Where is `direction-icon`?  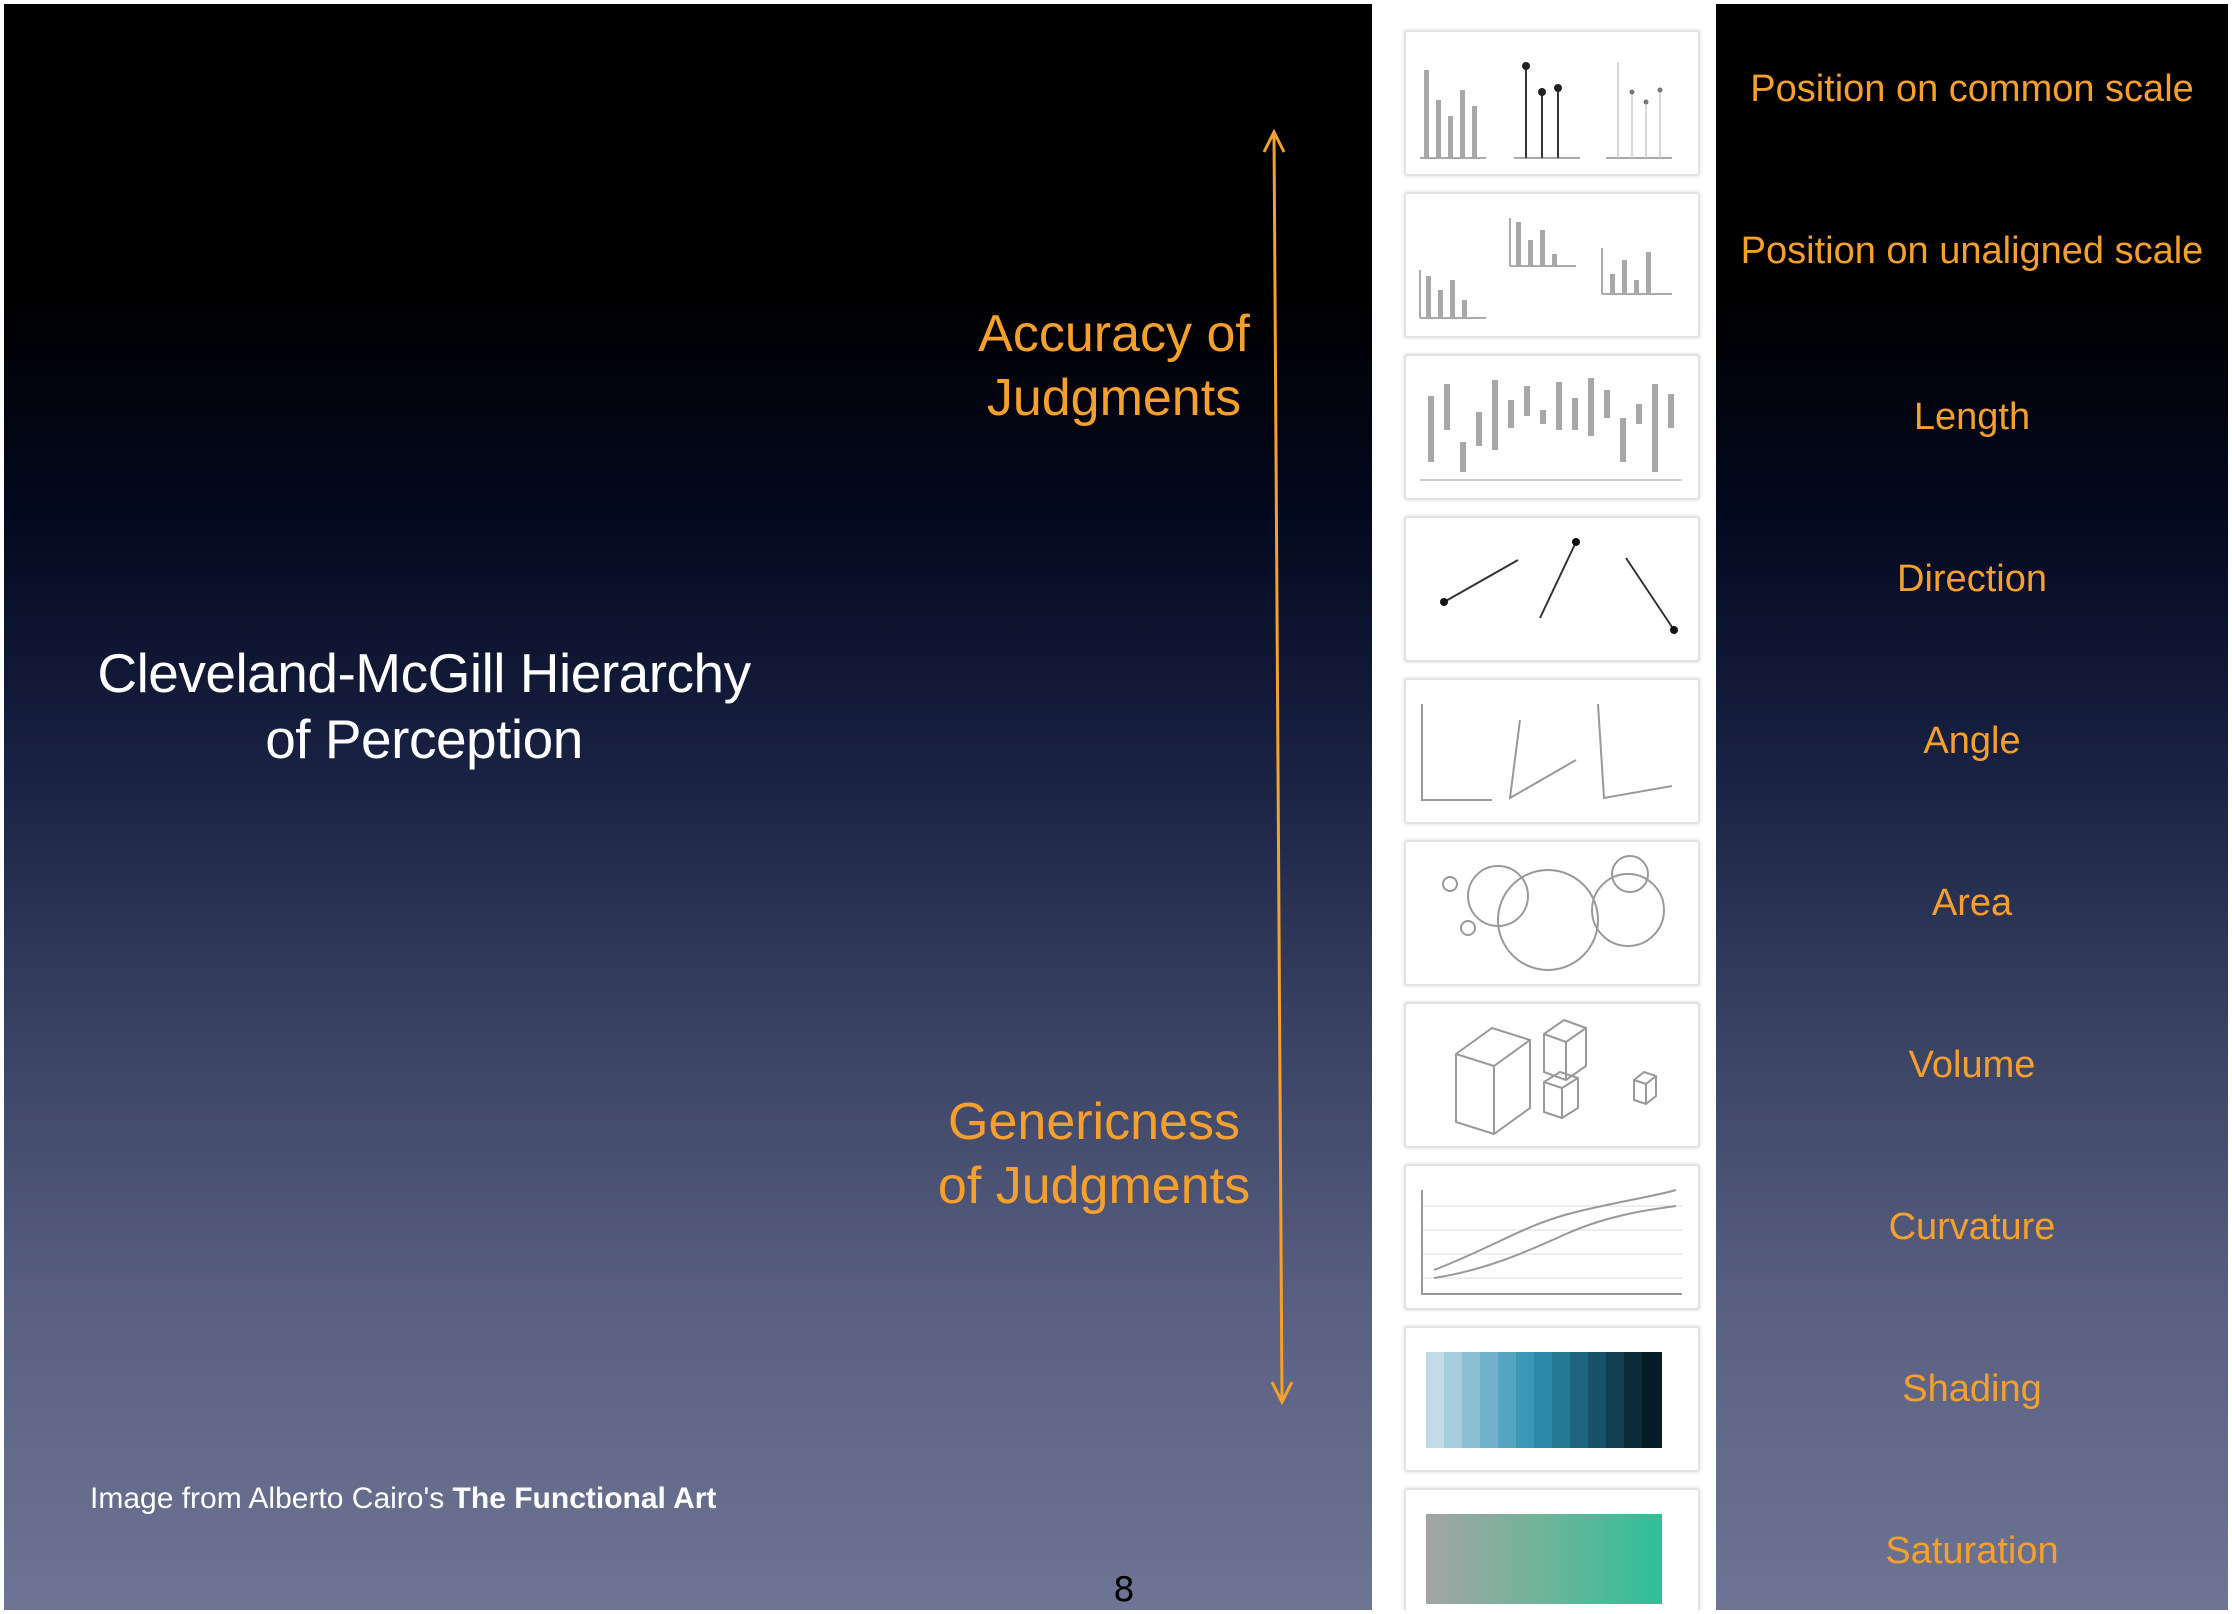 direction-icon is located at coordinates (1552, 589).